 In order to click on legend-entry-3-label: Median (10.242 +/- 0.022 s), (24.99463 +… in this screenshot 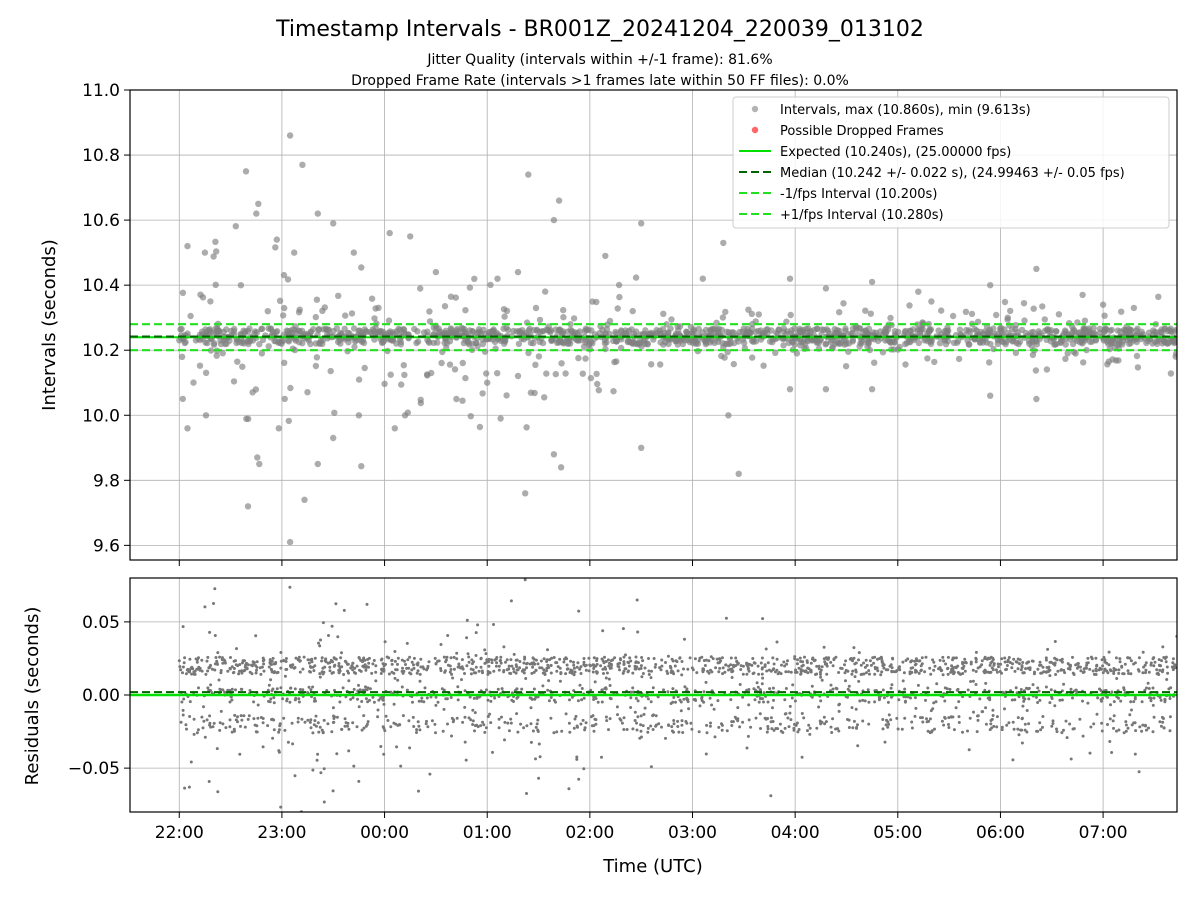, I will do `click(952, 173)`.